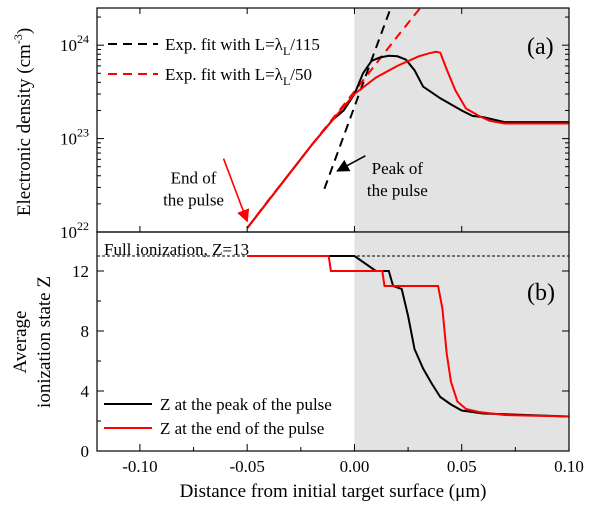  I want to click on y-axis-title-a: Electronic density (cm-3), so click(23, 122).